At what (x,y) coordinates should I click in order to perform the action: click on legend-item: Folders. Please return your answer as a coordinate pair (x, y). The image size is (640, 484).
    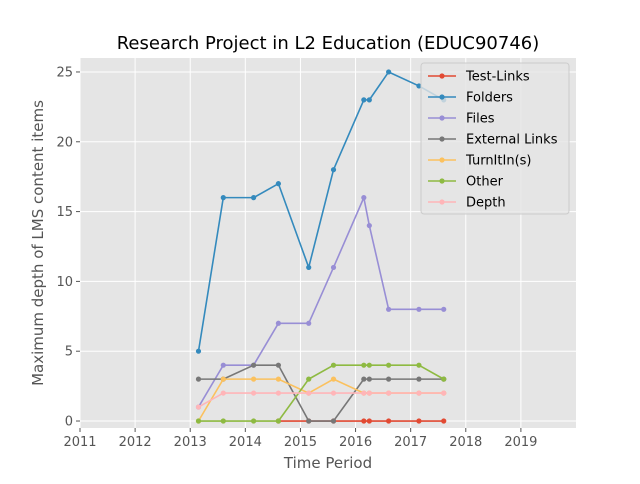
    Looking at the image, I should click on (470, 98).